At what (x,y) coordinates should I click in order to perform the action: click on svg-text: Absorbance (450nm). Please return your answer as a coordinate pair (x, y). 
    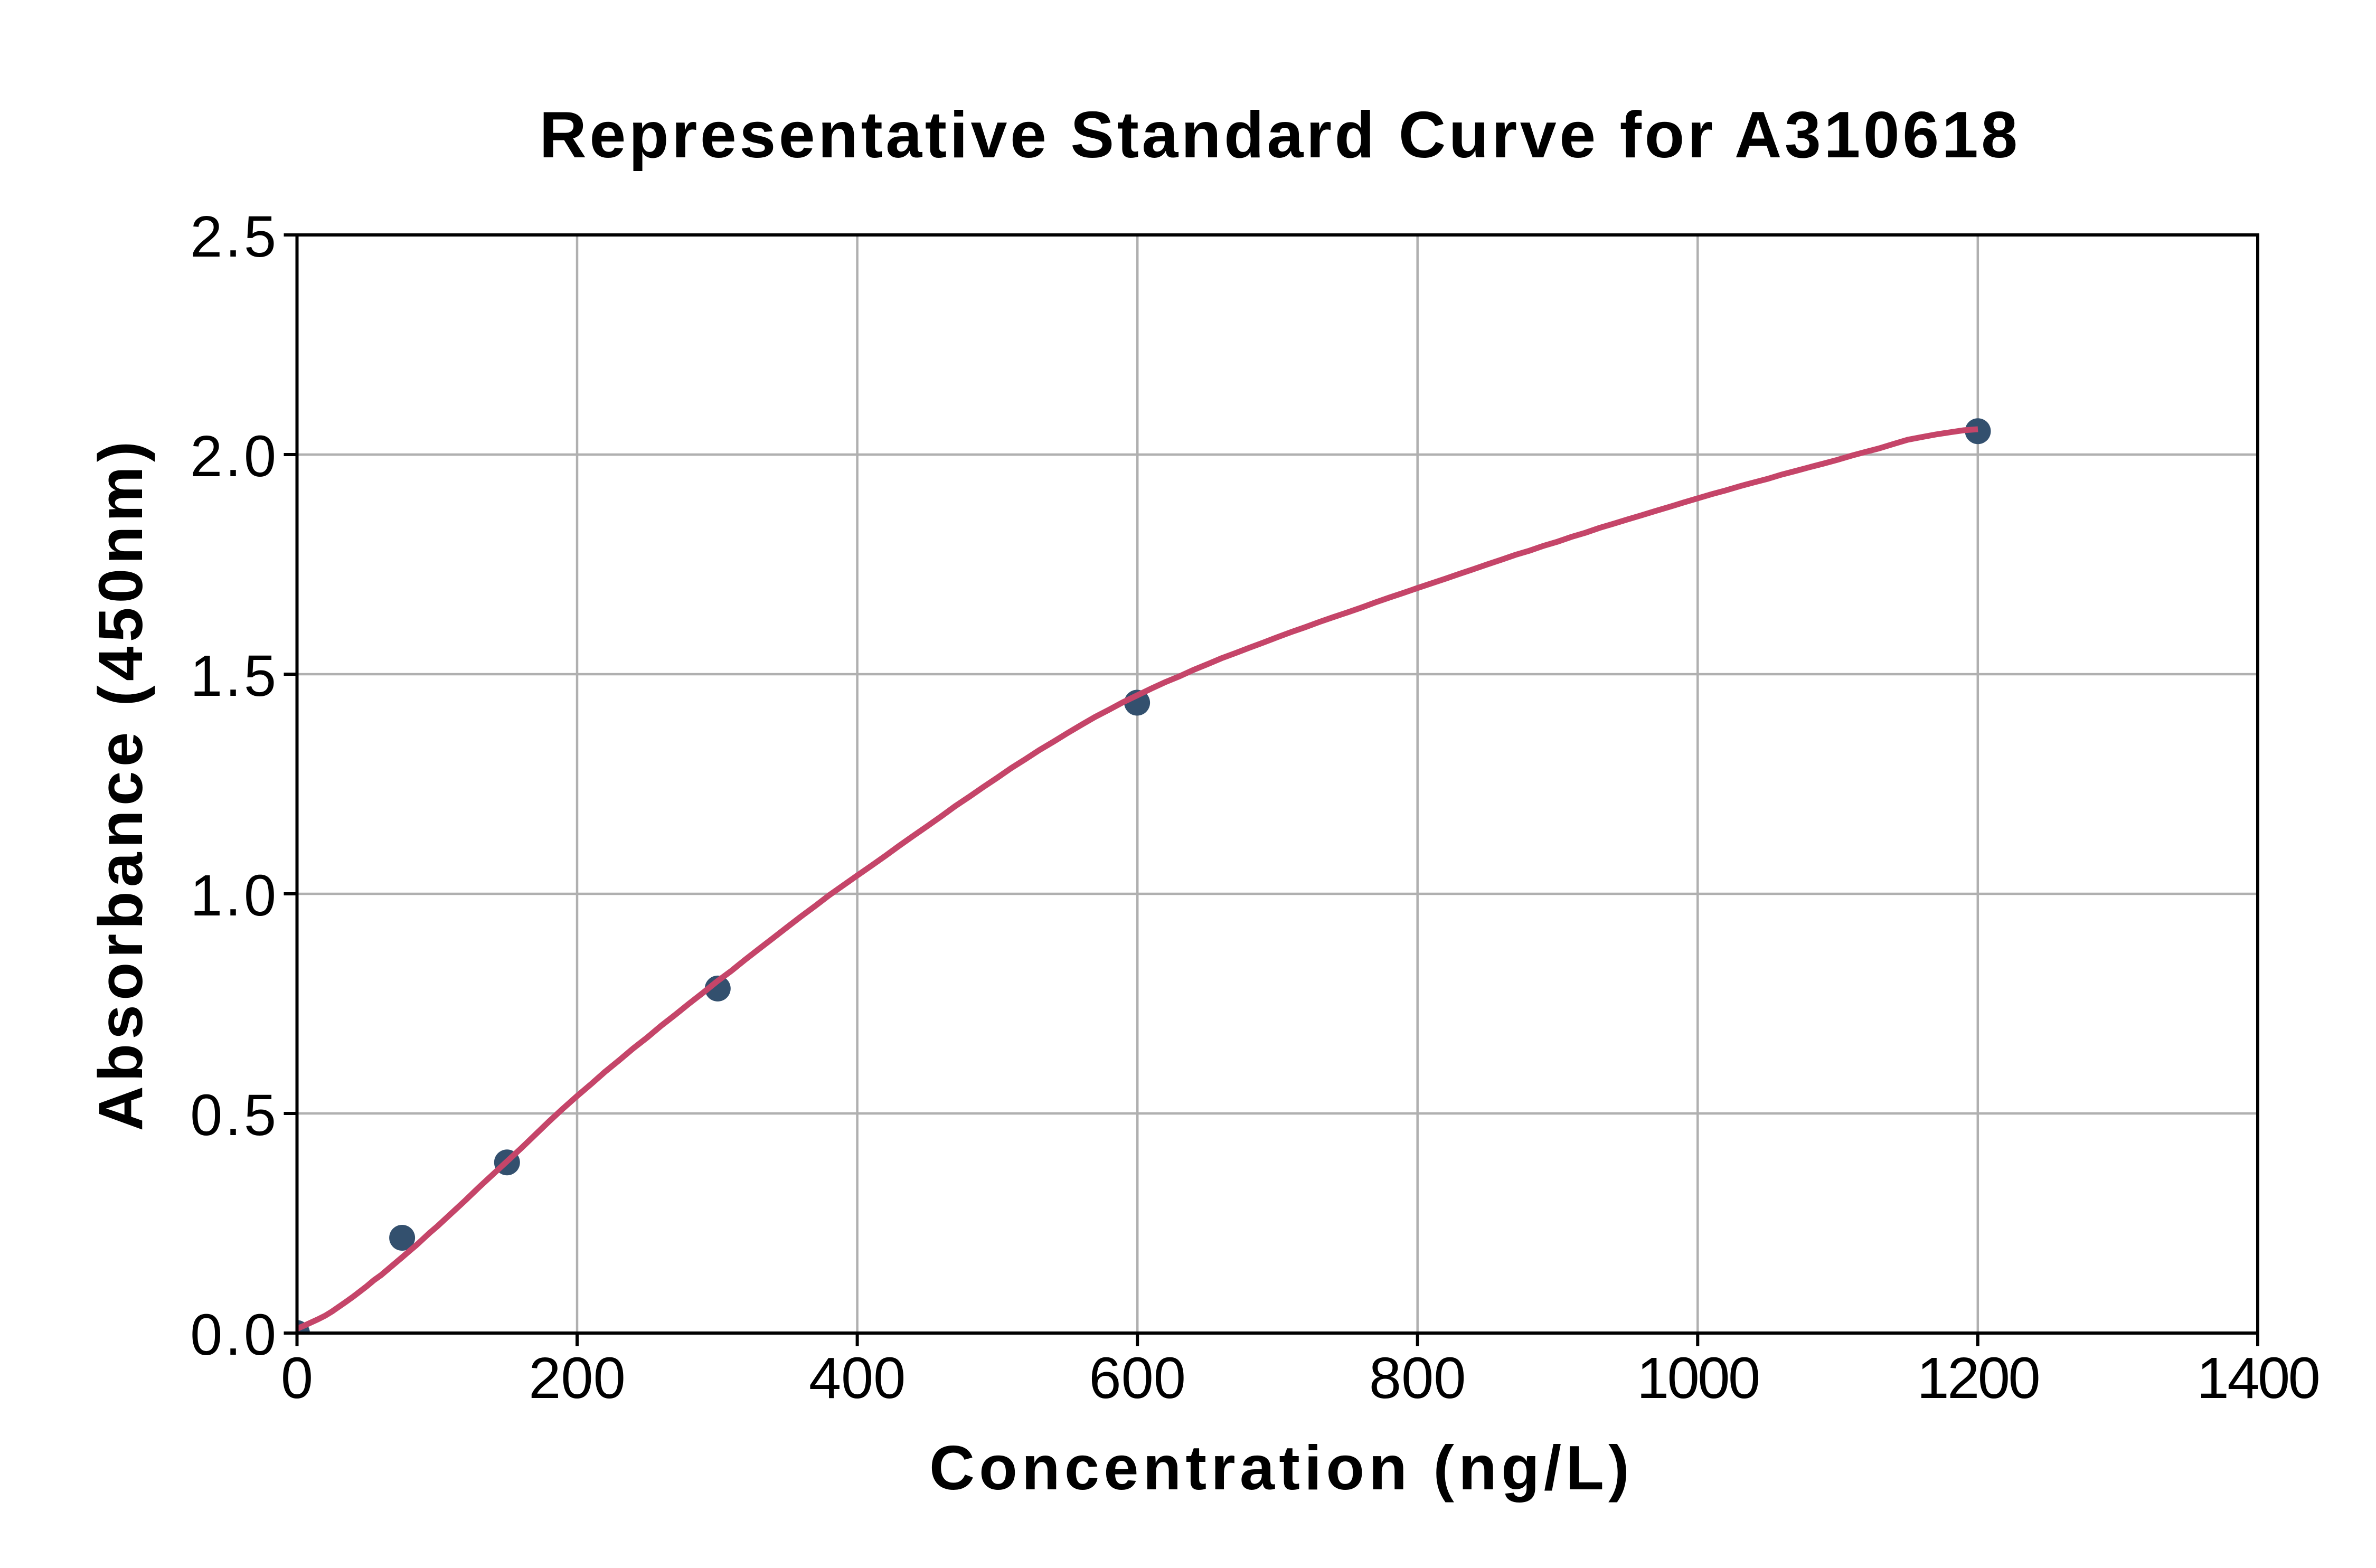
    Looking at the image, I should click on (121, 784).